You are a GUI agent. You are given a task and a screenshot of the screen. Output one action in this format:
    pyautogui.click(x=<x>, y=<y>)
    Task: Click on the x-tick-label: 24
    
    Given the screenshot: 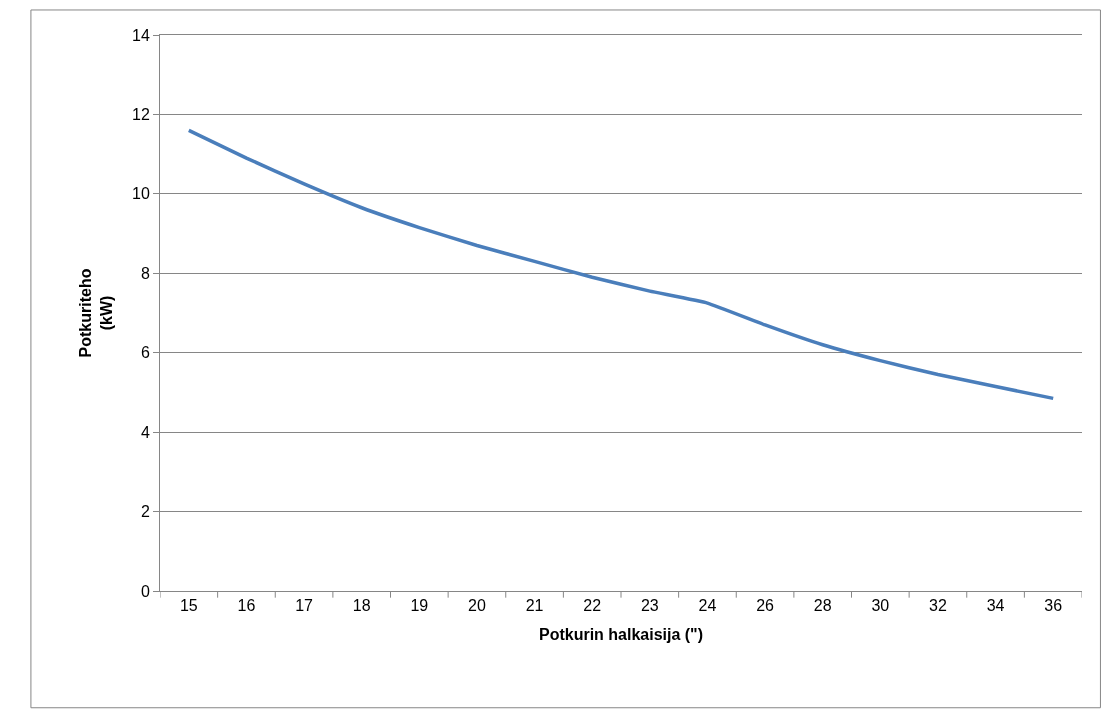 What is the action you would take?
    pyautogui.click(x=707, y=606)
    